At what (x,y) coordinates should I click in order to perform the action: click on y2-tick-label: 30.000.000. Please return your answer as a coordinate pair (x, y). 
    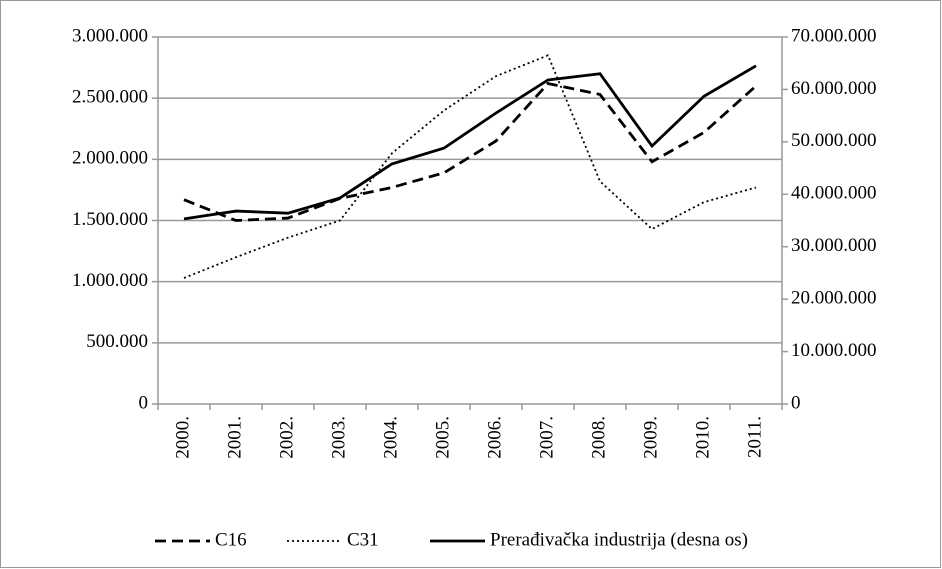
    Looking at the image, I should click on (834, 245).